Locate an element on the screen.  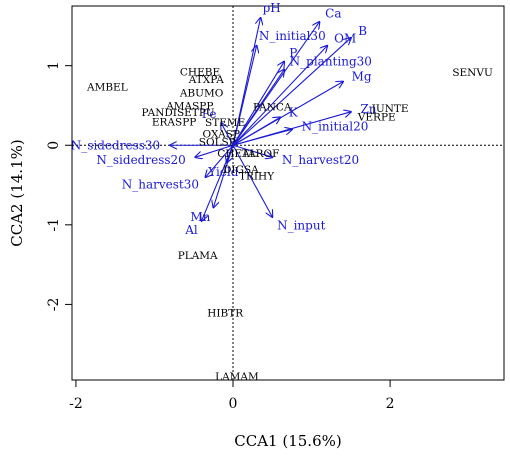
species-label: LAMAM is located at coordinates (237, 377).